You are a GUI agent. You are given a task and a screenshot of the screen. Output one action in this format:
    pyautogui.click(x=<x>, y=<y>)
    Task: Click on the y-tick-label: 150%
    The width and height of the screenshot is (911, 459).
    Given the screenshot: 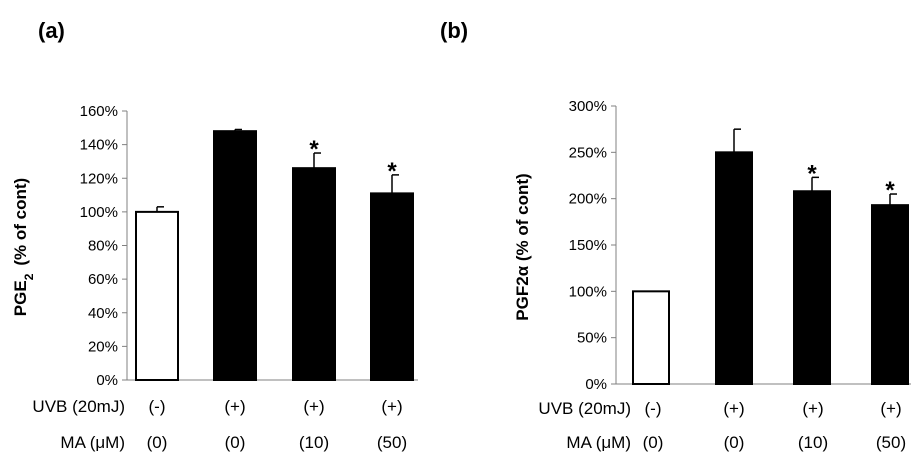 What is the action you would take?
    pyautogui.click(x=588, y=245)
    